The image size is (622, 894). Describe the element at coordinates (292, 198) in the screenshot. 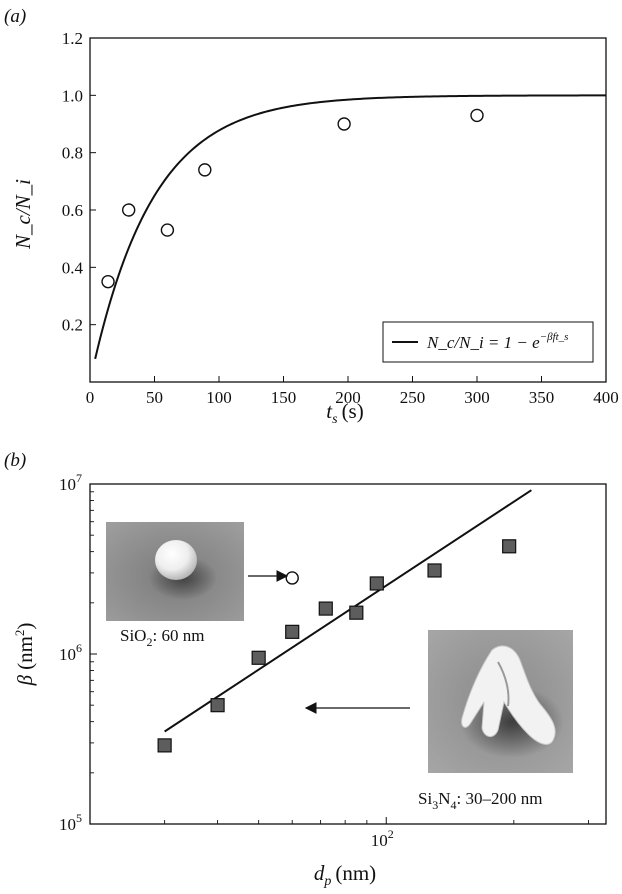

I see `panel-a-data-points` at that location.